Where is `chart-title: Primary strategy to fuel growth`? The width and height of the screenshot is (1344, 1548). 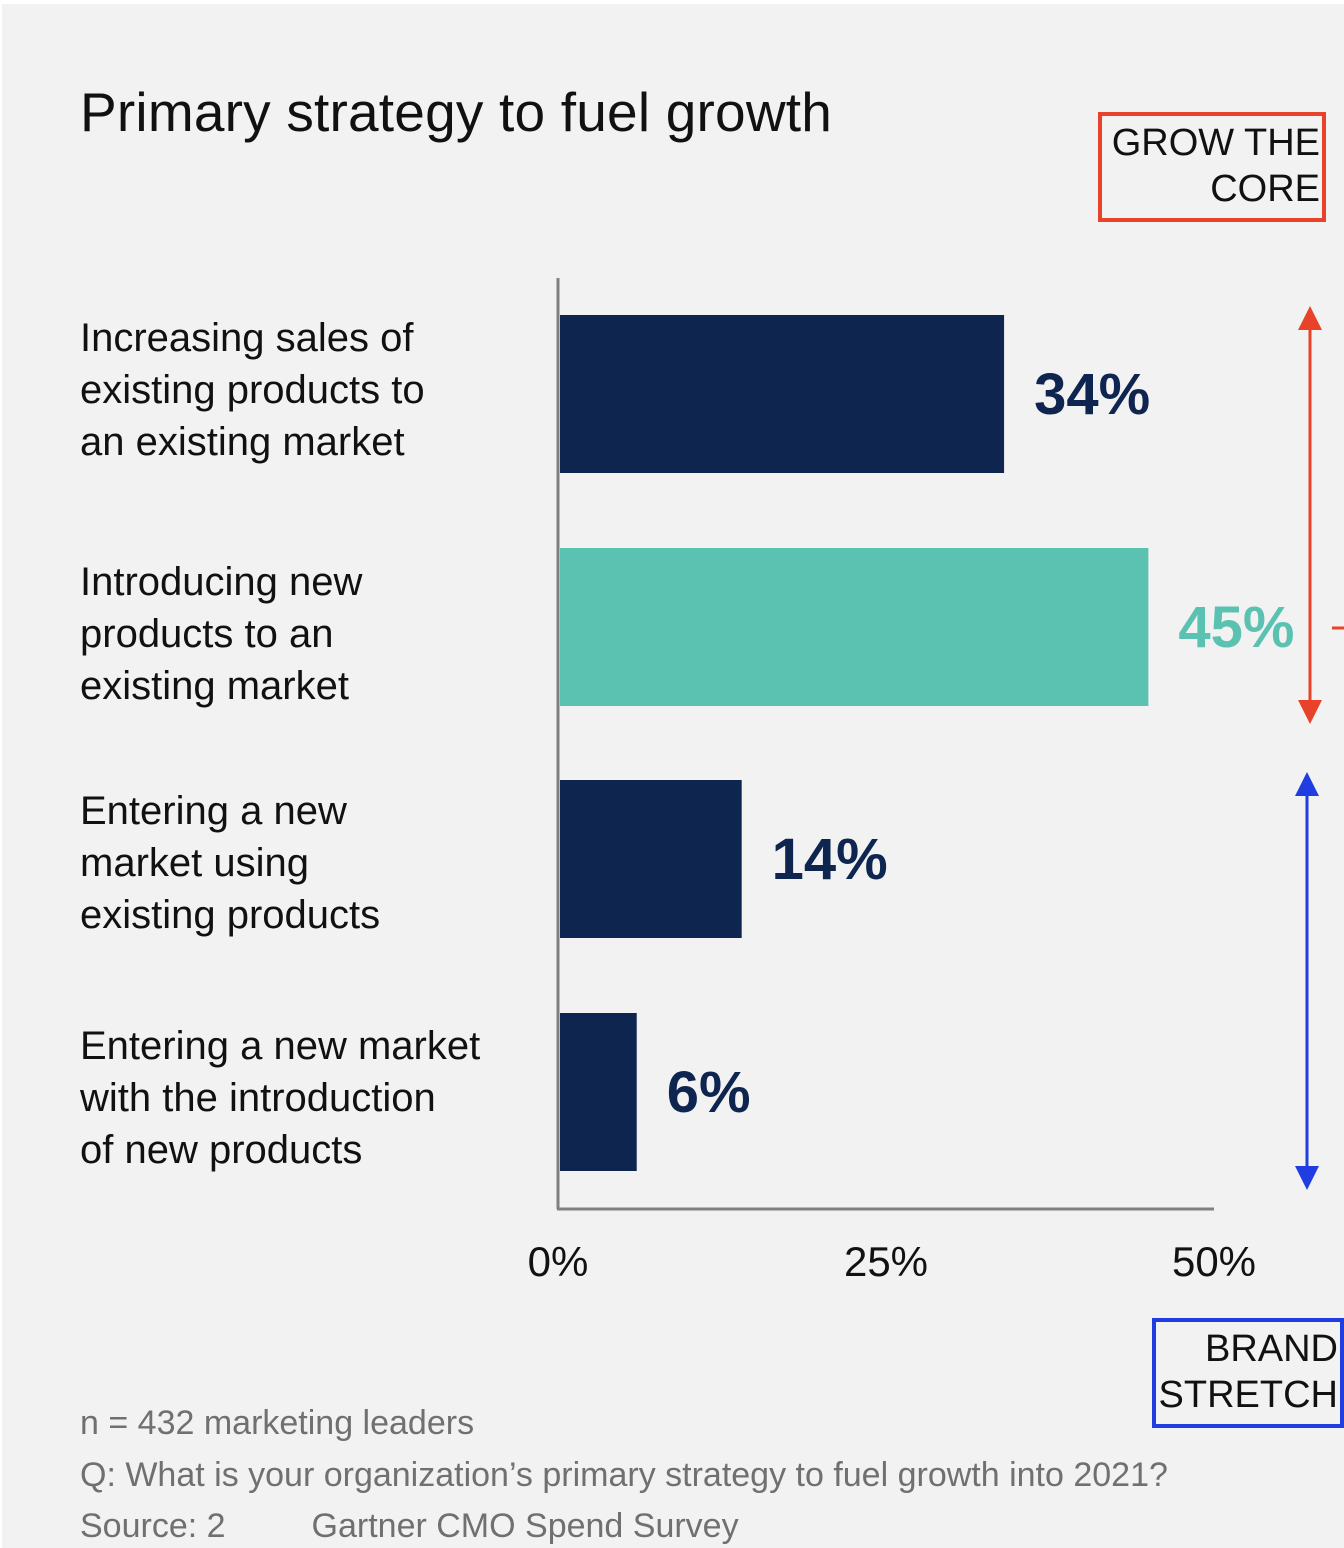
chart-title: Primary strategy to fuel growth is located at coordinates (456, 112).